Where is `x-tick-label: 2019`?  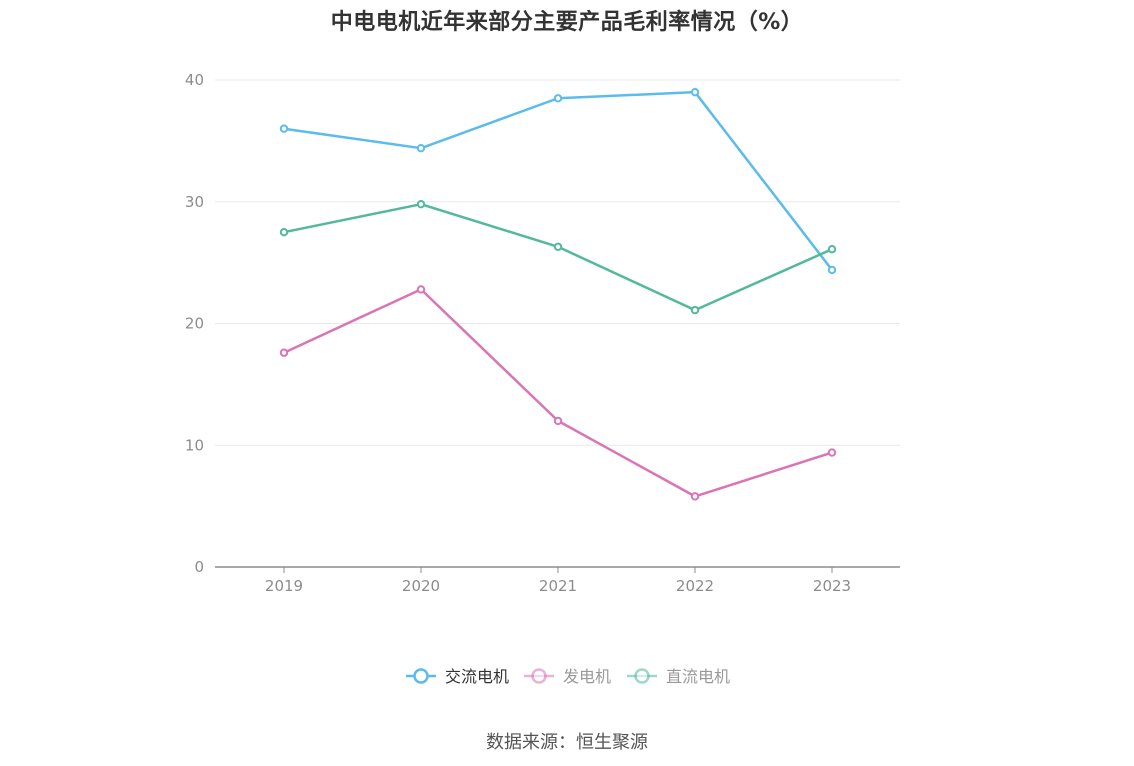 x-tick-label: 2019 is located at coordinates (284, 586).